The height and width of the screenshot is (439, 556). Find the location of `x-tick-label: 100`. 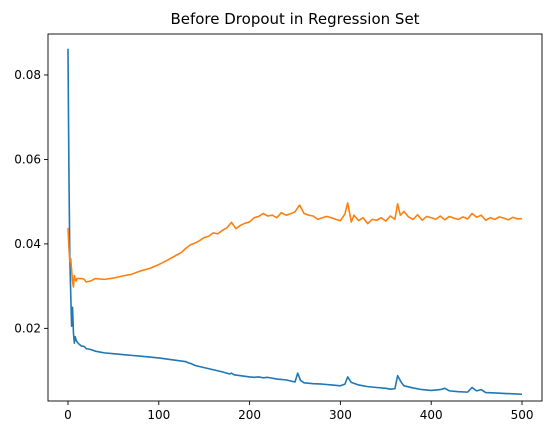

x-tick-label: 100 is located at coordinates (158, 415).